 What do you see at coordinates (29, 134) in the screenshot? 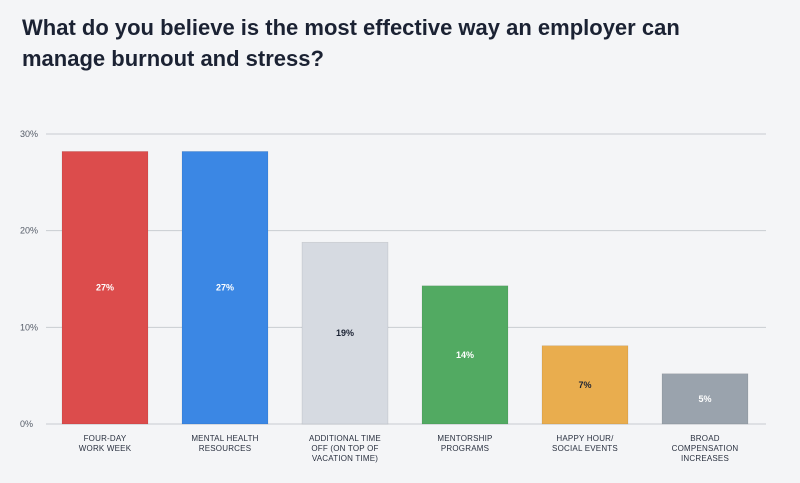
I see `y-tick-label: 30%` at bounding box center [29, 134].